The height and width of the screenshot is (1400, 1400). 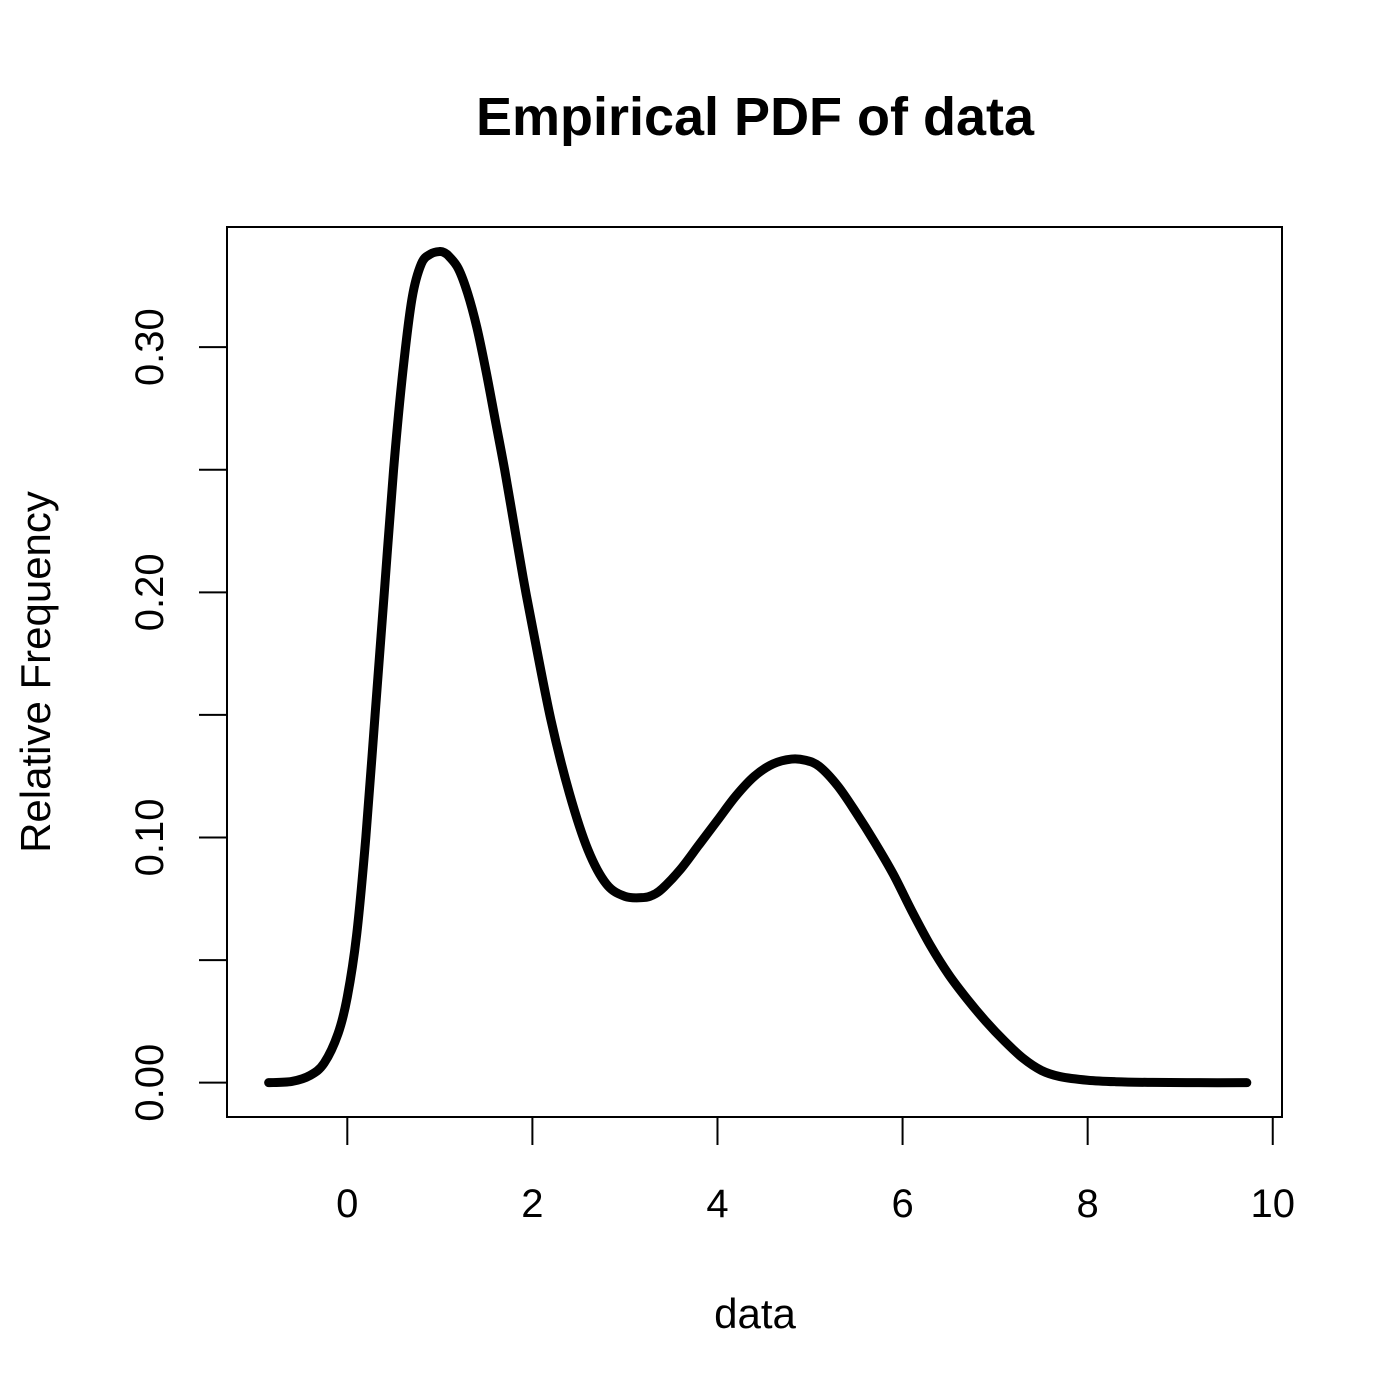 I want to click on x-axis-label: data, so click(x=755, y=1313).